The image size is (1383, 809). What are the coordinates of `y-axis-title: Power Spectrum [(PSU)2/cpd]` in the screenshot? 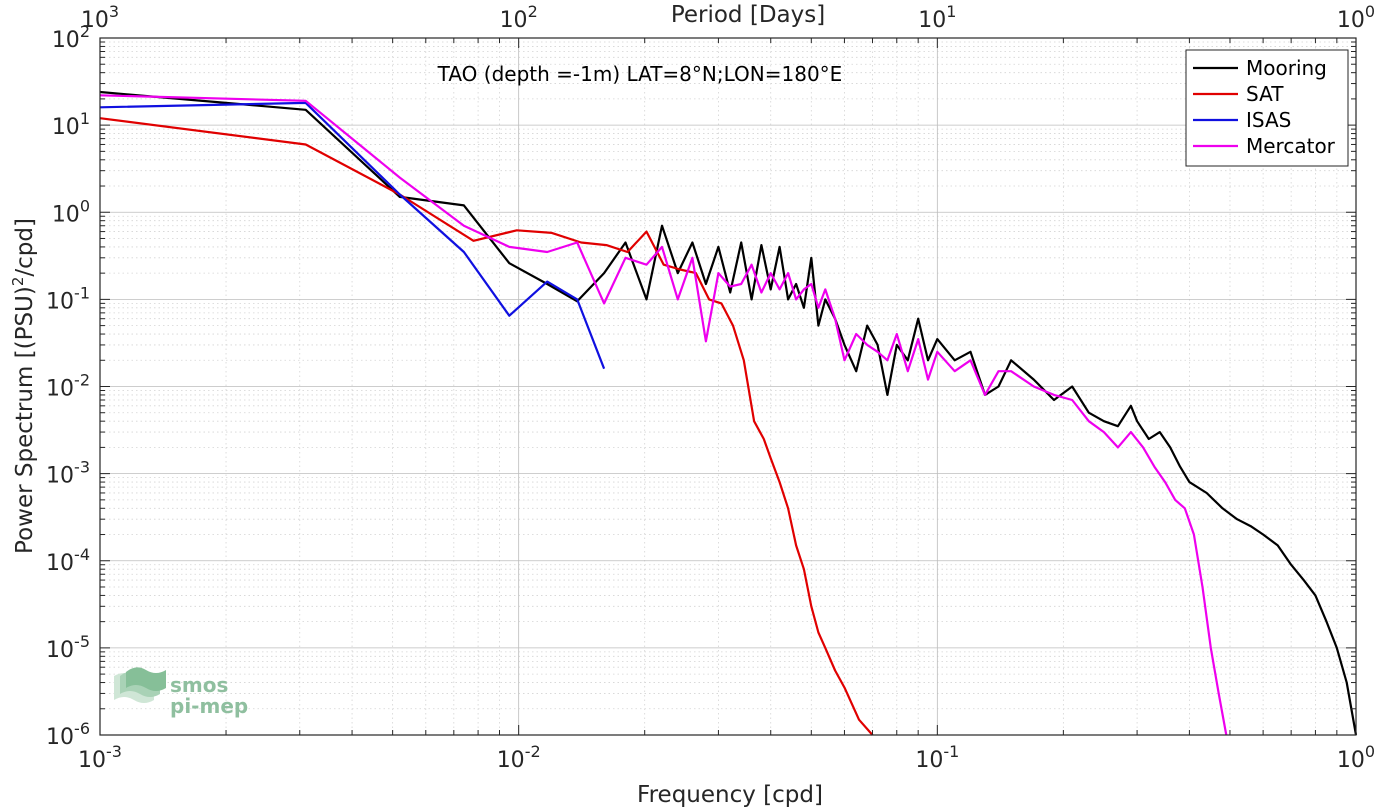 It's located at (23, 386).